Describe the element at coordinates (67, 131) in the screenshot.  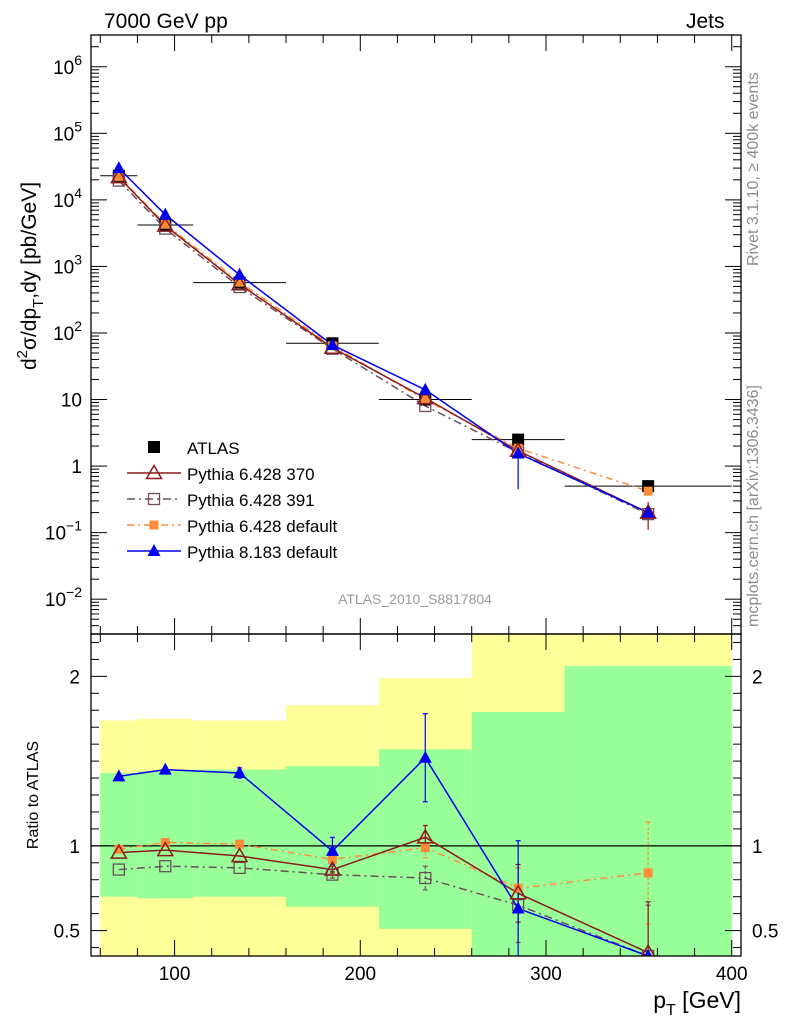
I see `main-ytick-label-1: 10⁵` at that location.